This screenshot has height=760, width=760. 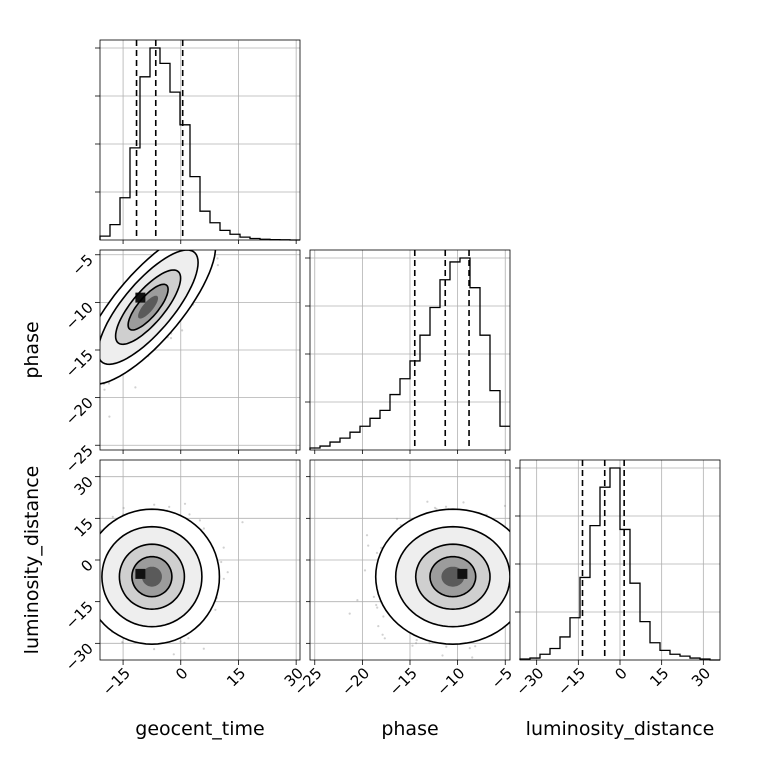 What do you see at coordinates (116, 681) in the screenshot?
I see `x-tick-label: −15` at bounding box center [116, 681].